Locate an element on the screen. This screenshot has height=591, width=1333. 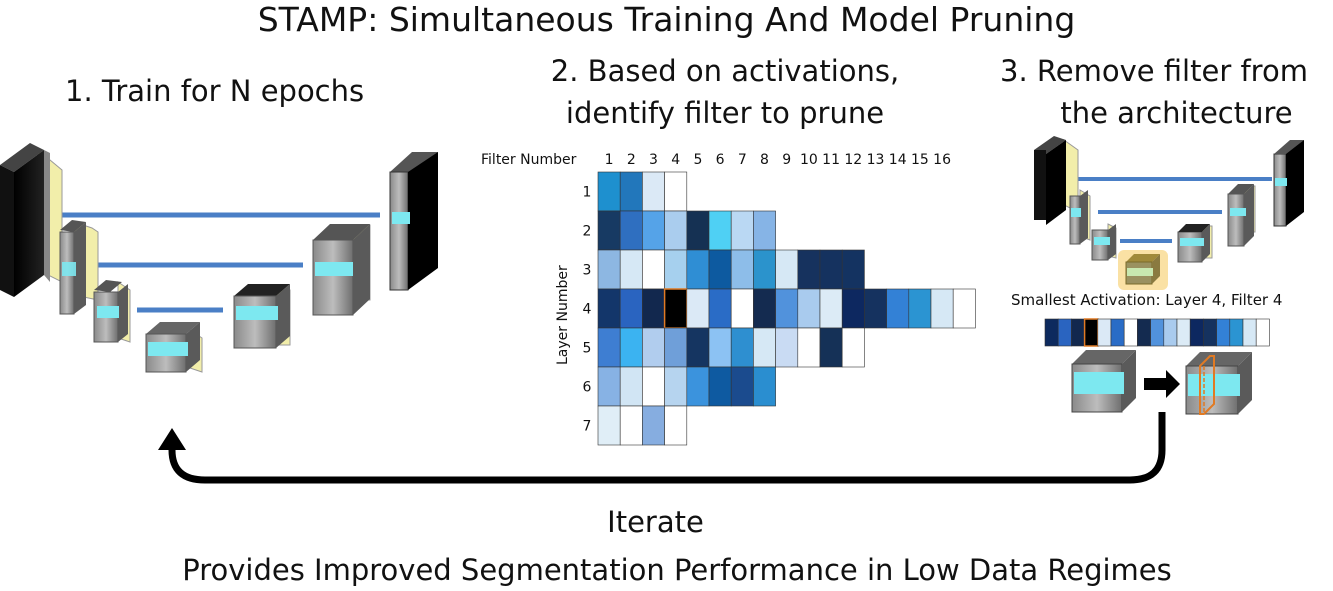
heatmap-x-axis-title: Filter Number is located at coordinates (529, 160).